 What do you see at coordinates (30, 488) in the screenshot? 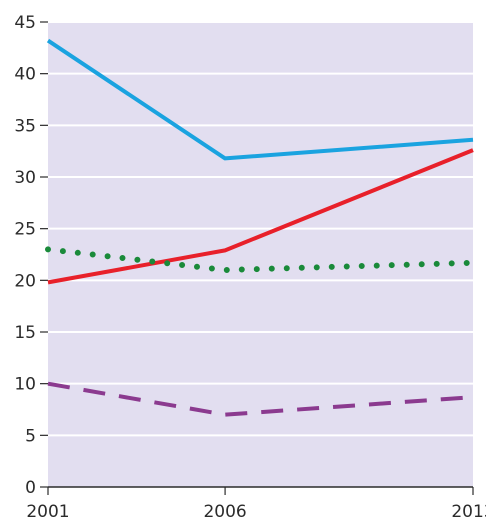
I see `y-tick-label: 0` at bounding box center [30, 488].